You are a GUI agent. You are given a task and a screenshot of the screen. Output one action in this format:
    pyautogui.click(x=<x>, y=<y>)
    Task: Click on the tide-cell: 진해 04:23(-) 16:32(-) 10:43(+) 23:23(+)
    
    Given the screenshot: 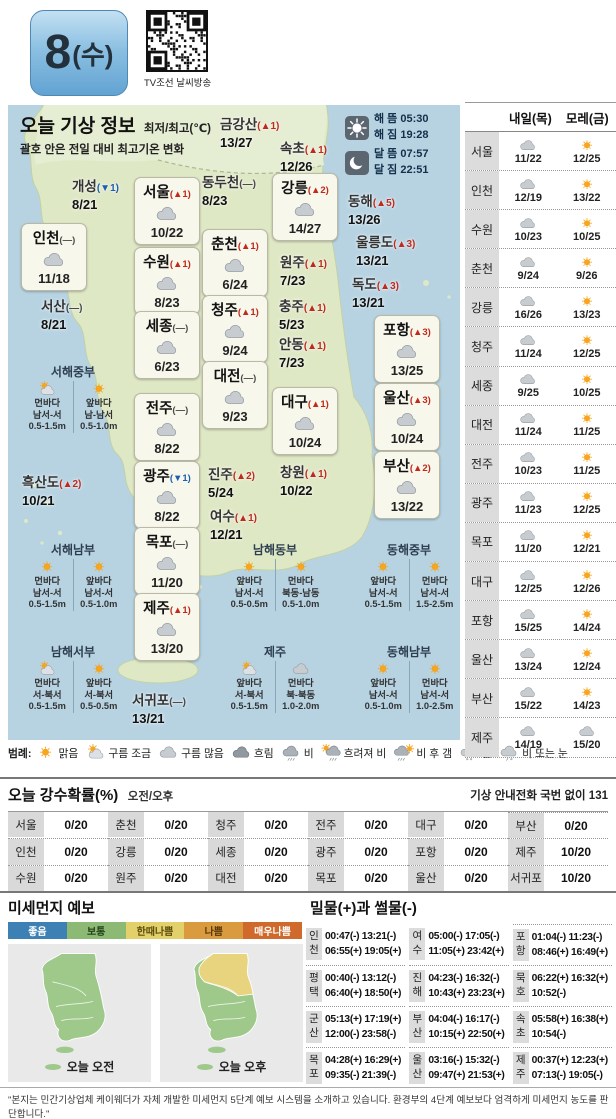 What is the action you would take?
    pyautogui.click(x=459, y=985)
    